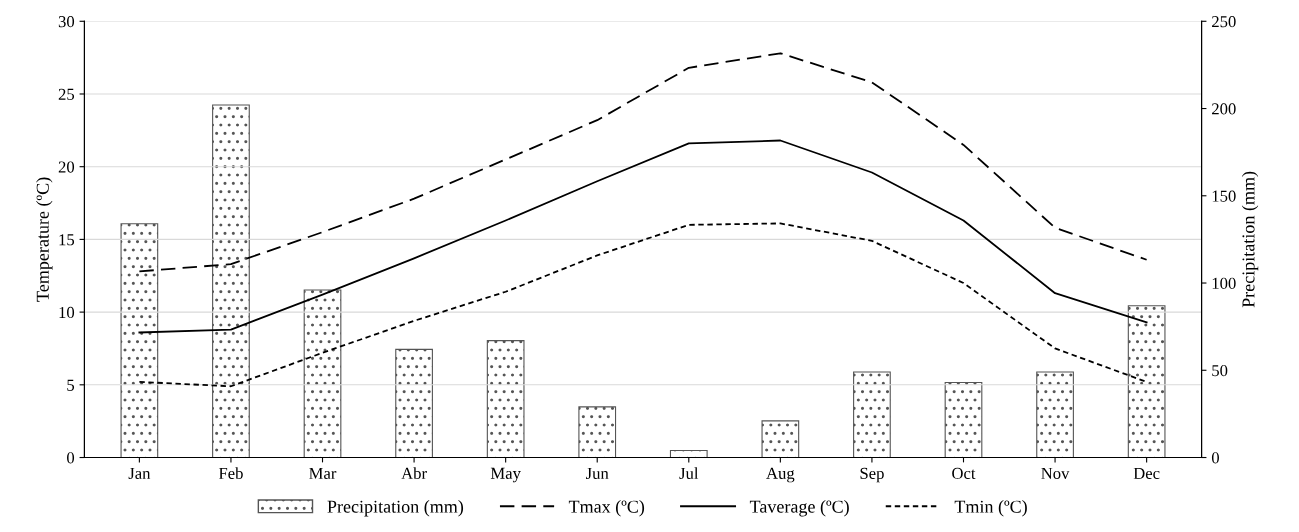  I want to click on x-tick-label: Jan, so click(139, 473).